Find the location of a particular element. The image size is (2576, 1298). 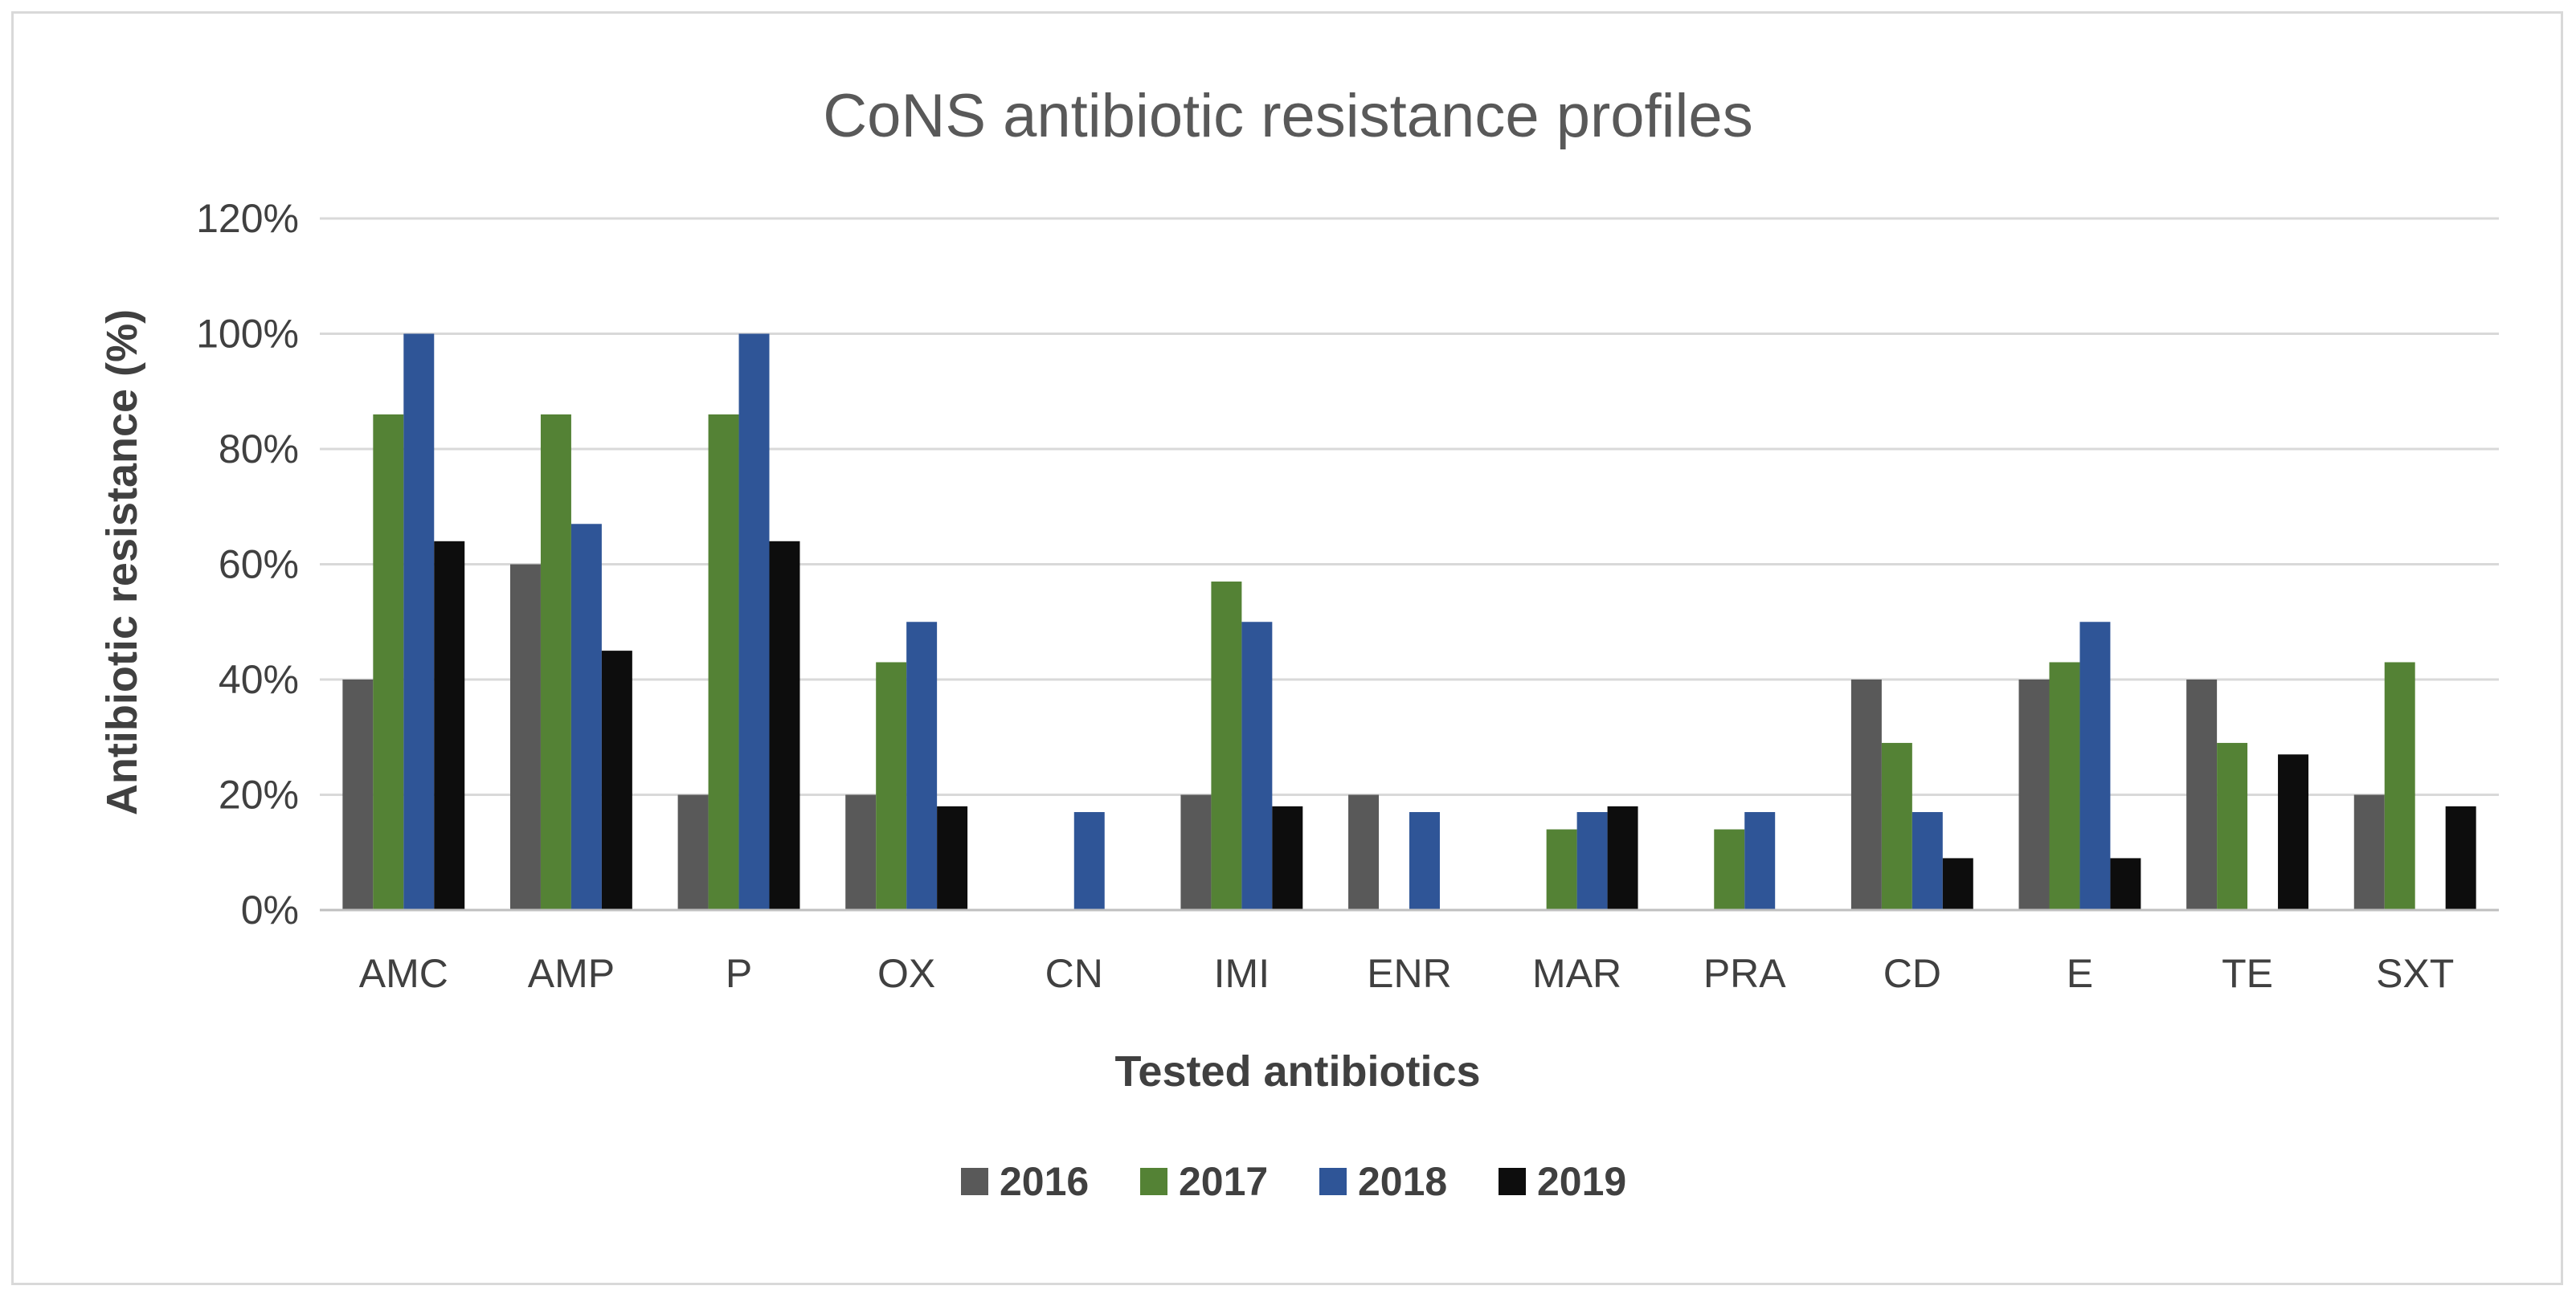

bar-imi-2019 is located at coordinates (1287, 858).